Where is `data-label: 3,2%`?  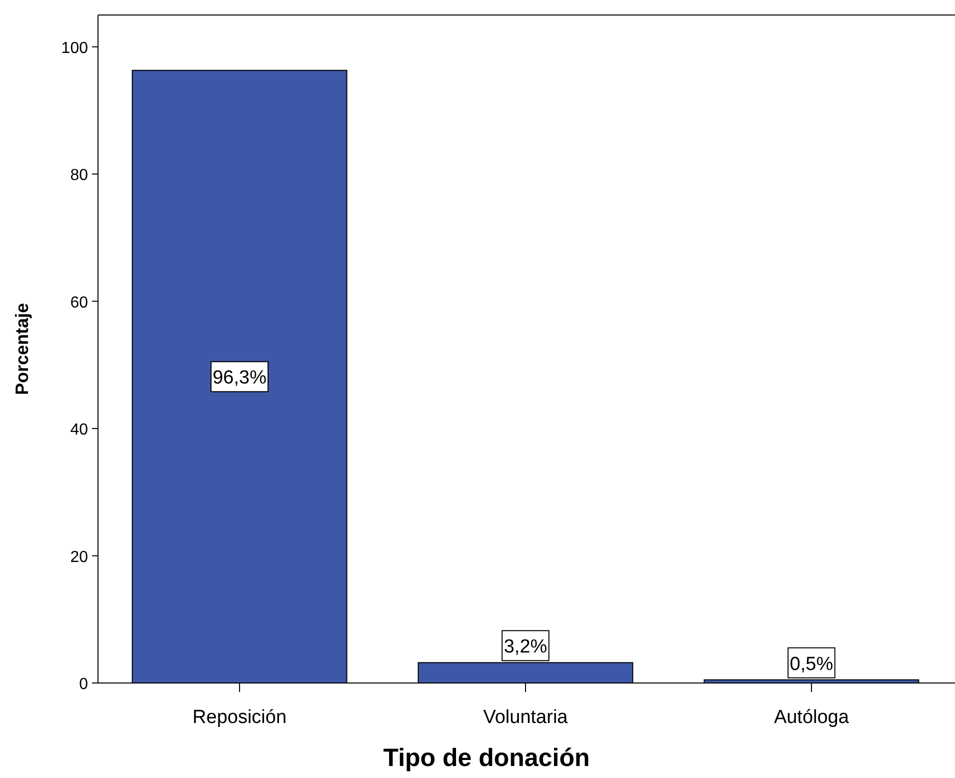 data-label: 3,2% is located at coordinates (526, 647).